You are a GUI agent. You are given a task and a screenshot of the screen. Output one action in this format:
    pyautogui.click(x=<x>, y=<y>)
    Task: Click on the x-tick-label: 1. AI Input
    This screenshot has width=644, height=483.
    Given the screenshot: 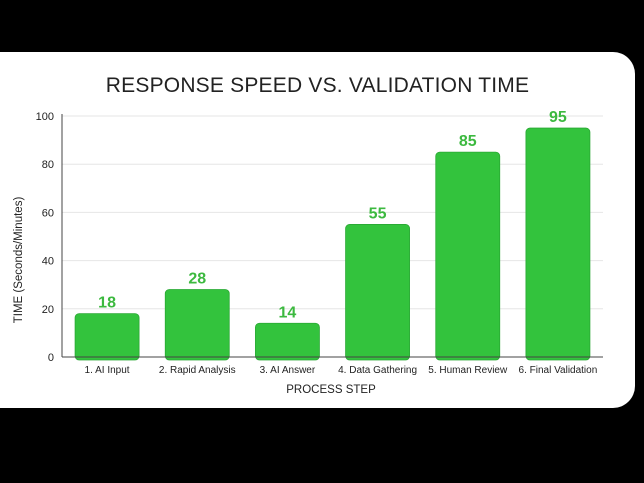 What is the action you would take?
    pyautogui.click(x=107, y=370)
    